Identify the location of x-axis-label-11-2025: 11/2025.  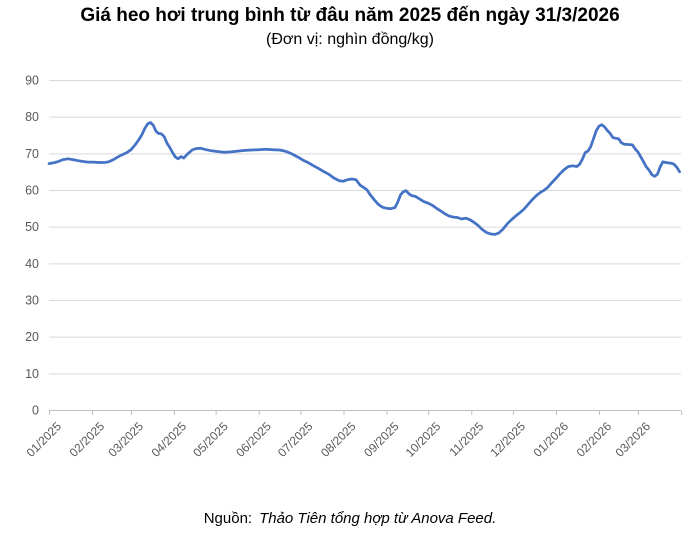
(466, 439).